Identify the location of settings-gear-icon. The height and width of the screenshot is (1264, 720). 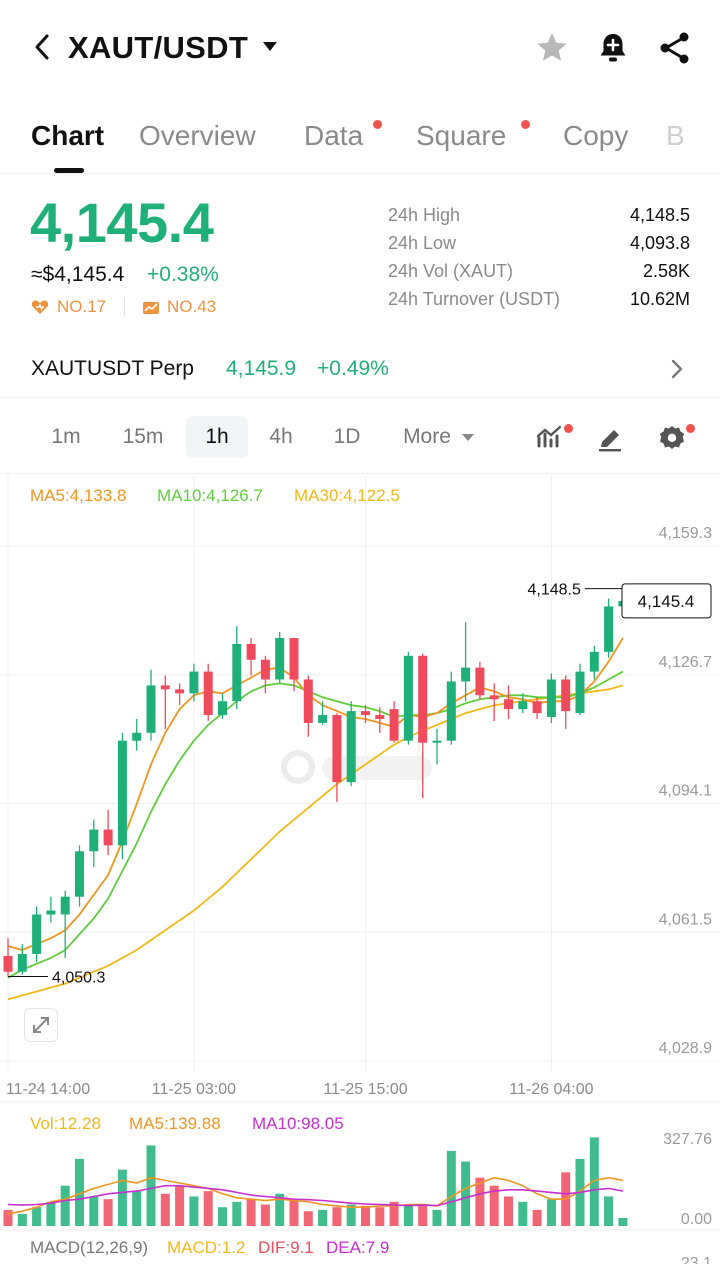
(672, 440).